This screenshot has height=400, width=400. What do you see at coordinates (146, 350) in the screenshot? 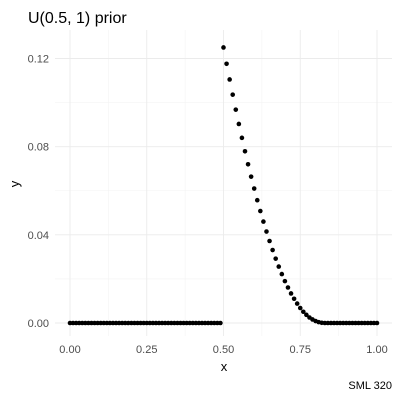
I see `x-tick-label: 0.25` at bounding box center [146, 350].